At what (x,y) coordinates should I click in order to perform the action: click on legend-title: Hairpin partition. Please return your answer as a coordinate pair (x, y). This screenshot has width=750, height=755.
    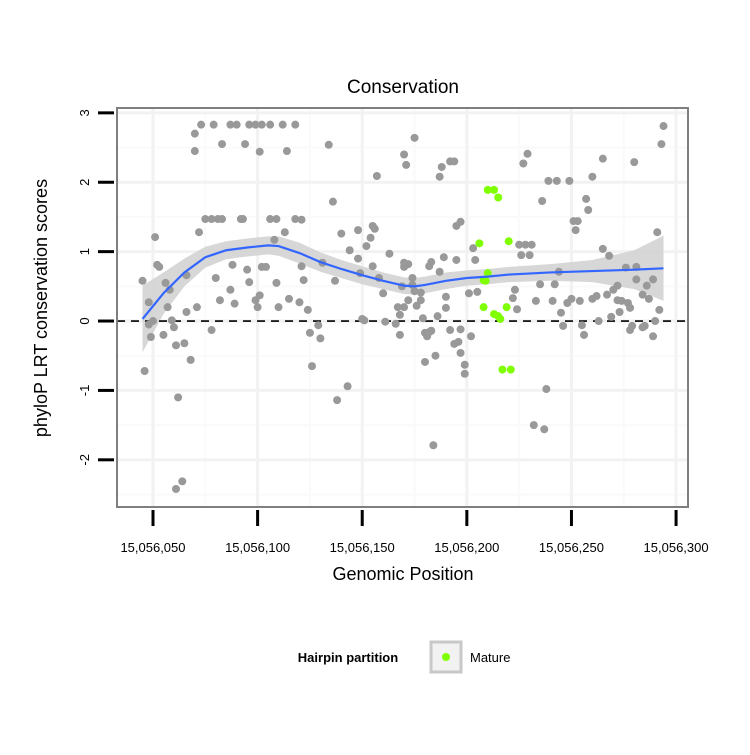
    Looking at the image, I should click on (348, 657).